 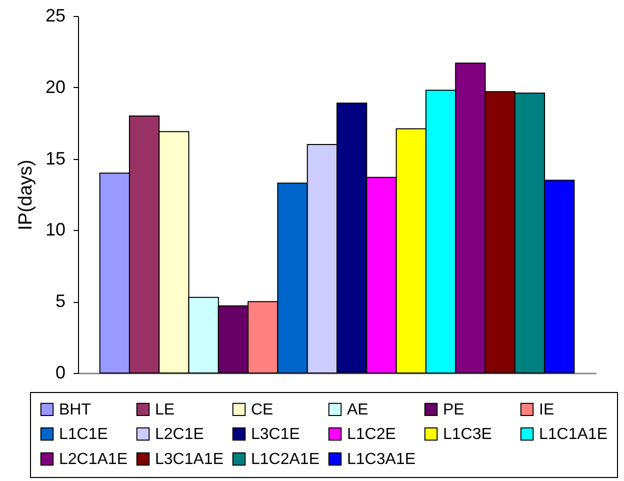 I want to click on y-axis-title: IP(days), so click(x=25, y=195).